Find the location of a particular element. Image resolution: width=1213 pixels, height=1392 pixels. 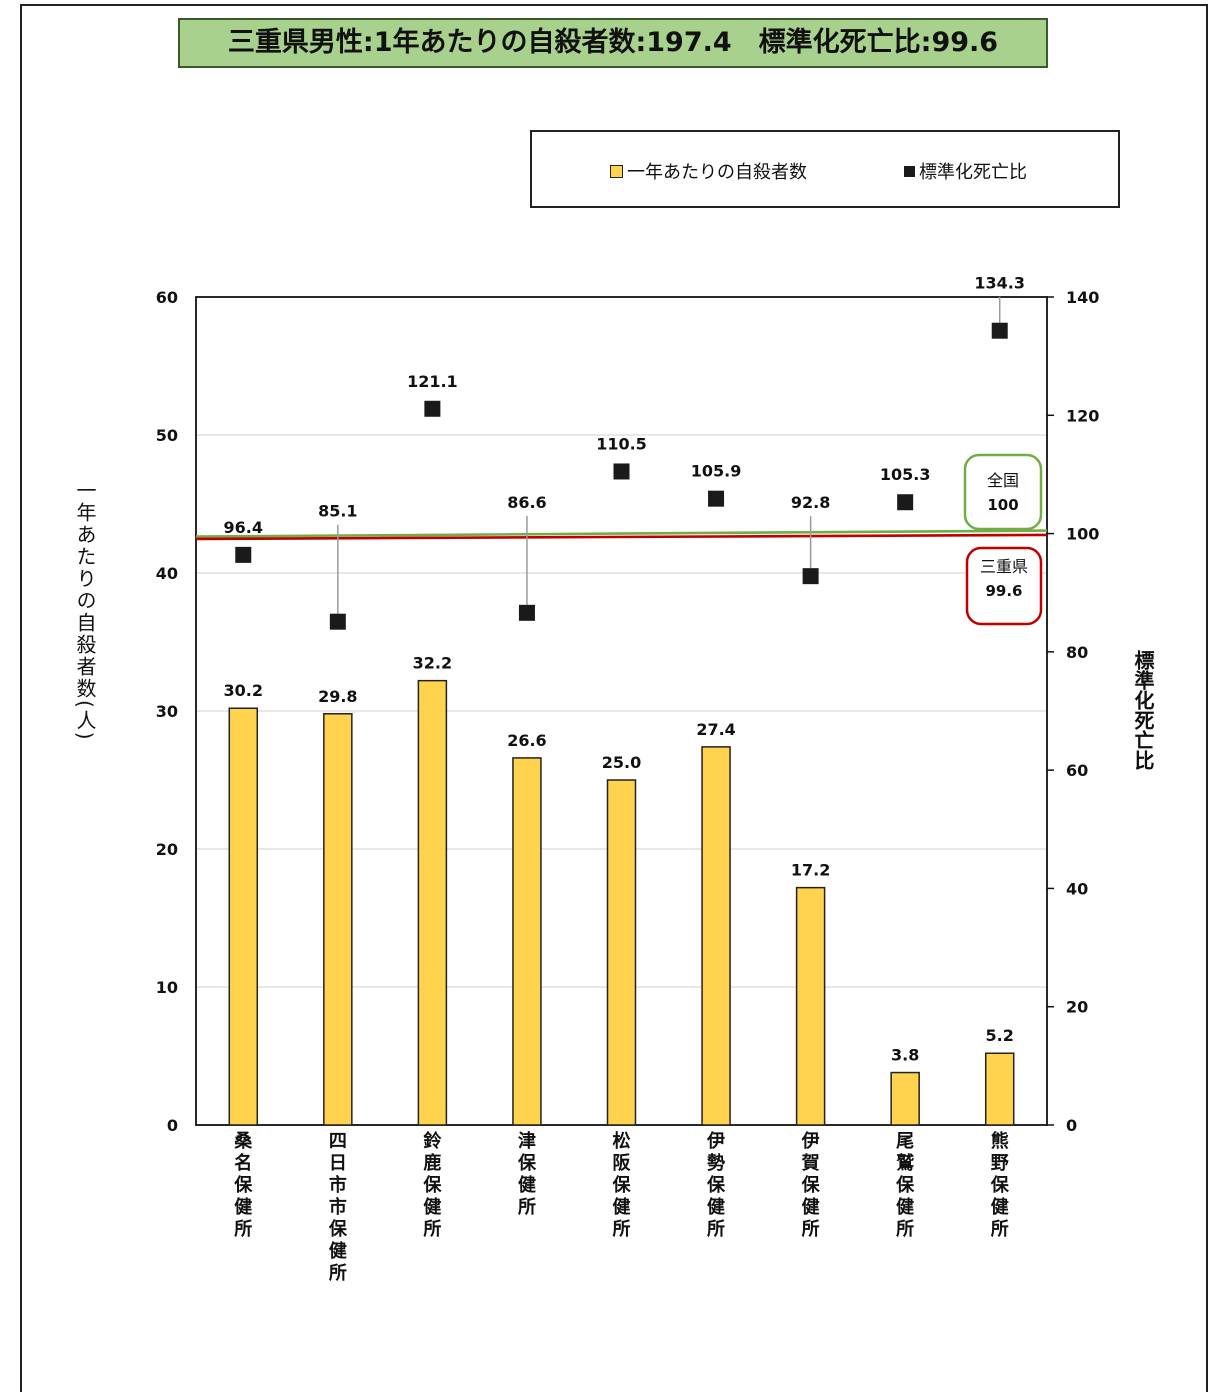

smr-value-label: 96.4 is located at coordinates (243, 527).